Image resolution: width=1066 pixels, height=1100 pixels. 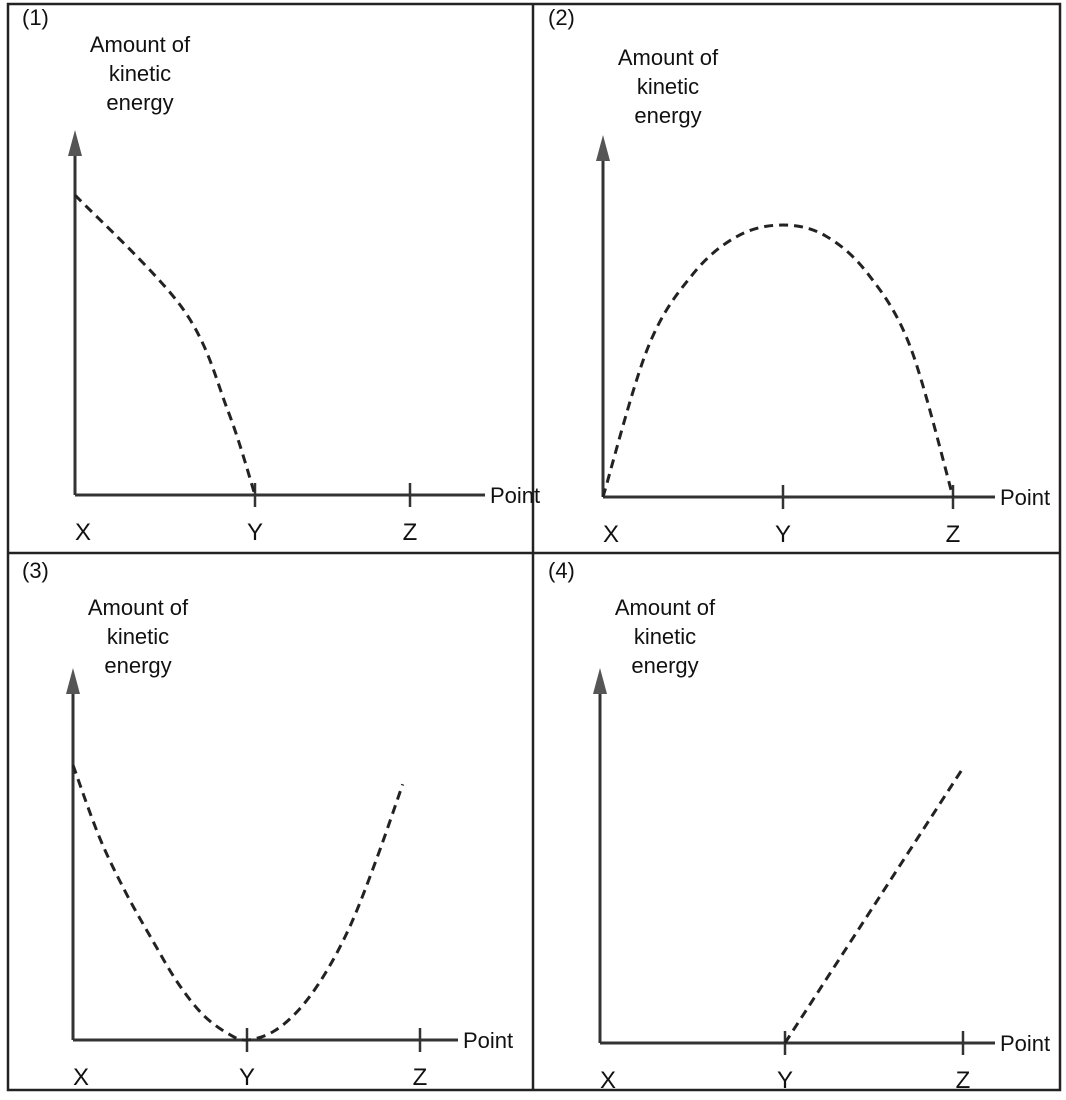 What do you see at coordinates (561, 570) in the screenshot?
I see `panel-label: (4)` at bounding box center [561, 570].